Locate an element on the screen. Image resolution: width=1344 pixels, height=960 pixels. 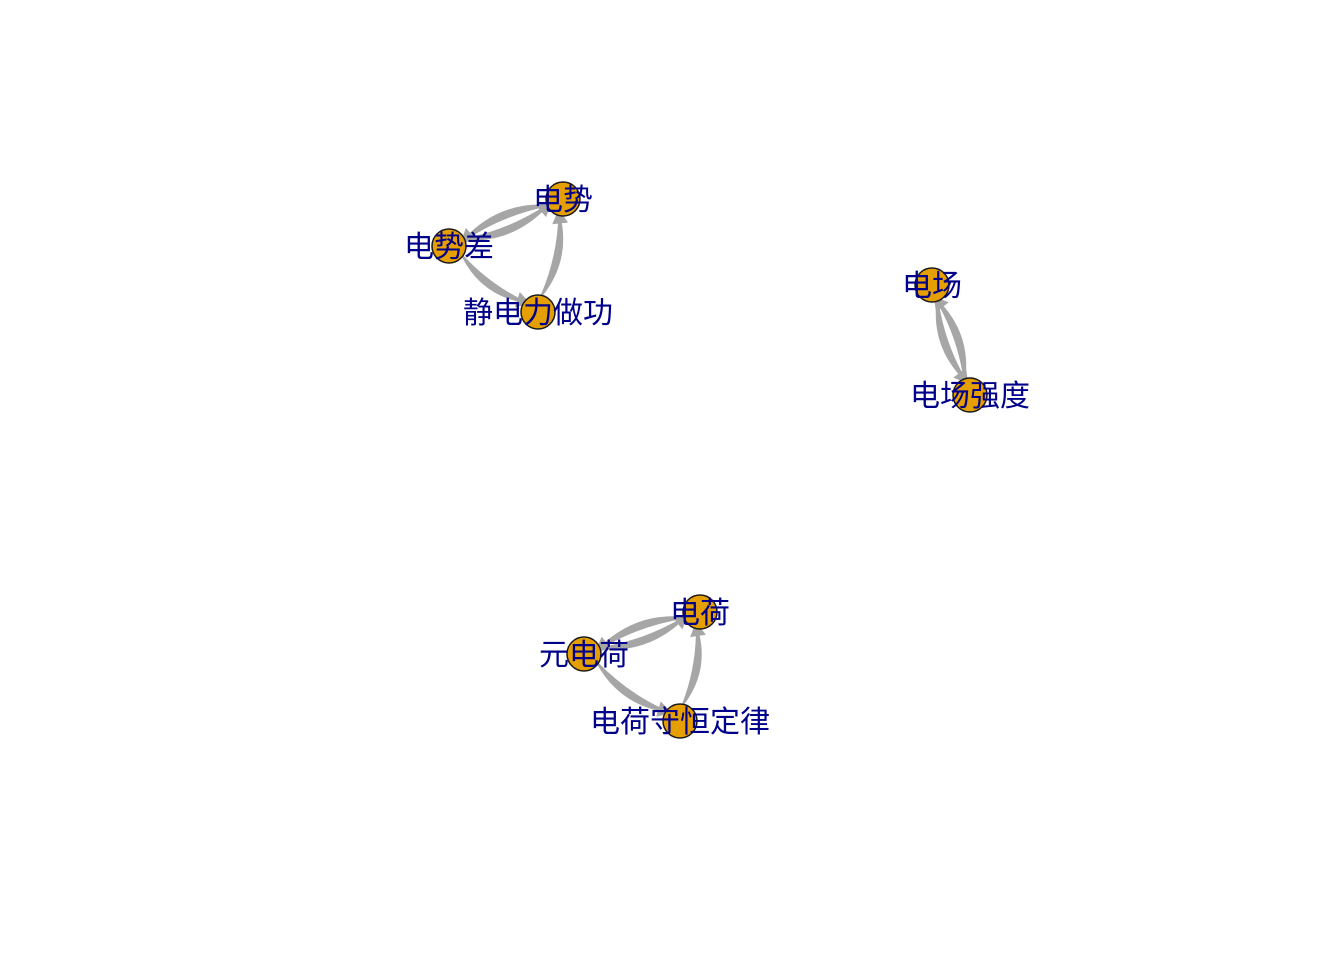
node-label-dianchangqiangdu: 电场强度 is located at coordinates (970, 396).